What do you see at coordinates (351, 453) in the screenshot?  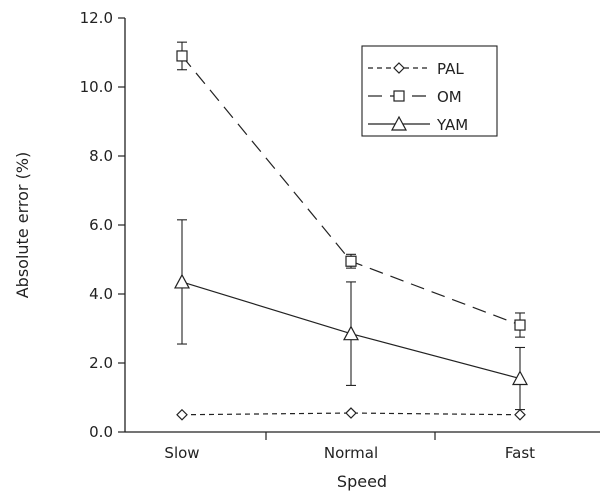 I see `x-tick-label: Normal` at bounding box center [351, 453].